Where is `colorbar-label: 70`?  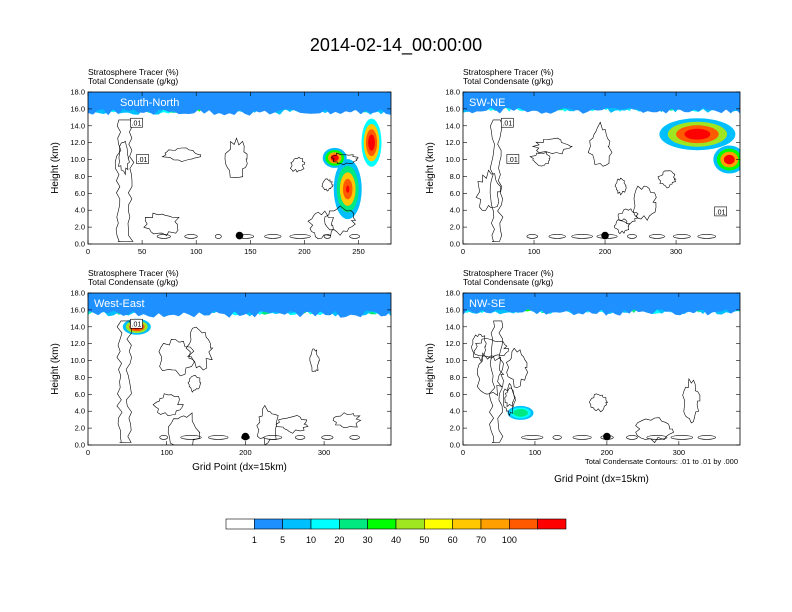
colorbar-label: 70 is located at coordinates (481, 540).